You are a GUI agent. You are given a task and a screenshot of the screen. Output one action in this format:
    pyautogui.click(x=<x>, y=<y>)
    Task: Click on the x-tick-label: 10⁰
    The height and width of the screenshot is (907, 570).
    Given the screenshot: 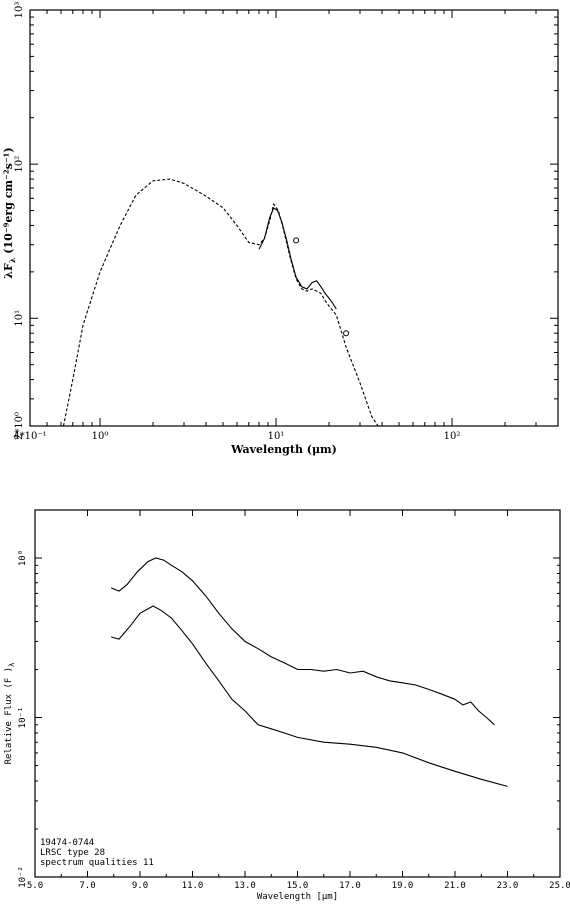 What is the action you would take?
    pyautogui.click(x=100, y=436)
    